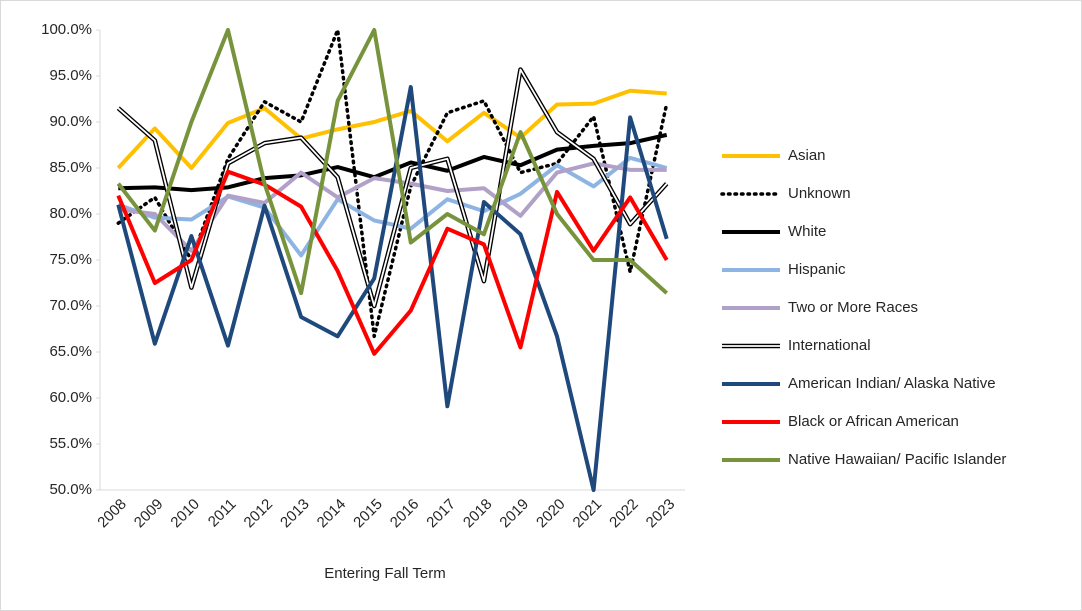  What do you see at coordinates (70, 351) in the screenshot?
I see `y-tick-label: 65.0%` at bounding box center [70, 351].